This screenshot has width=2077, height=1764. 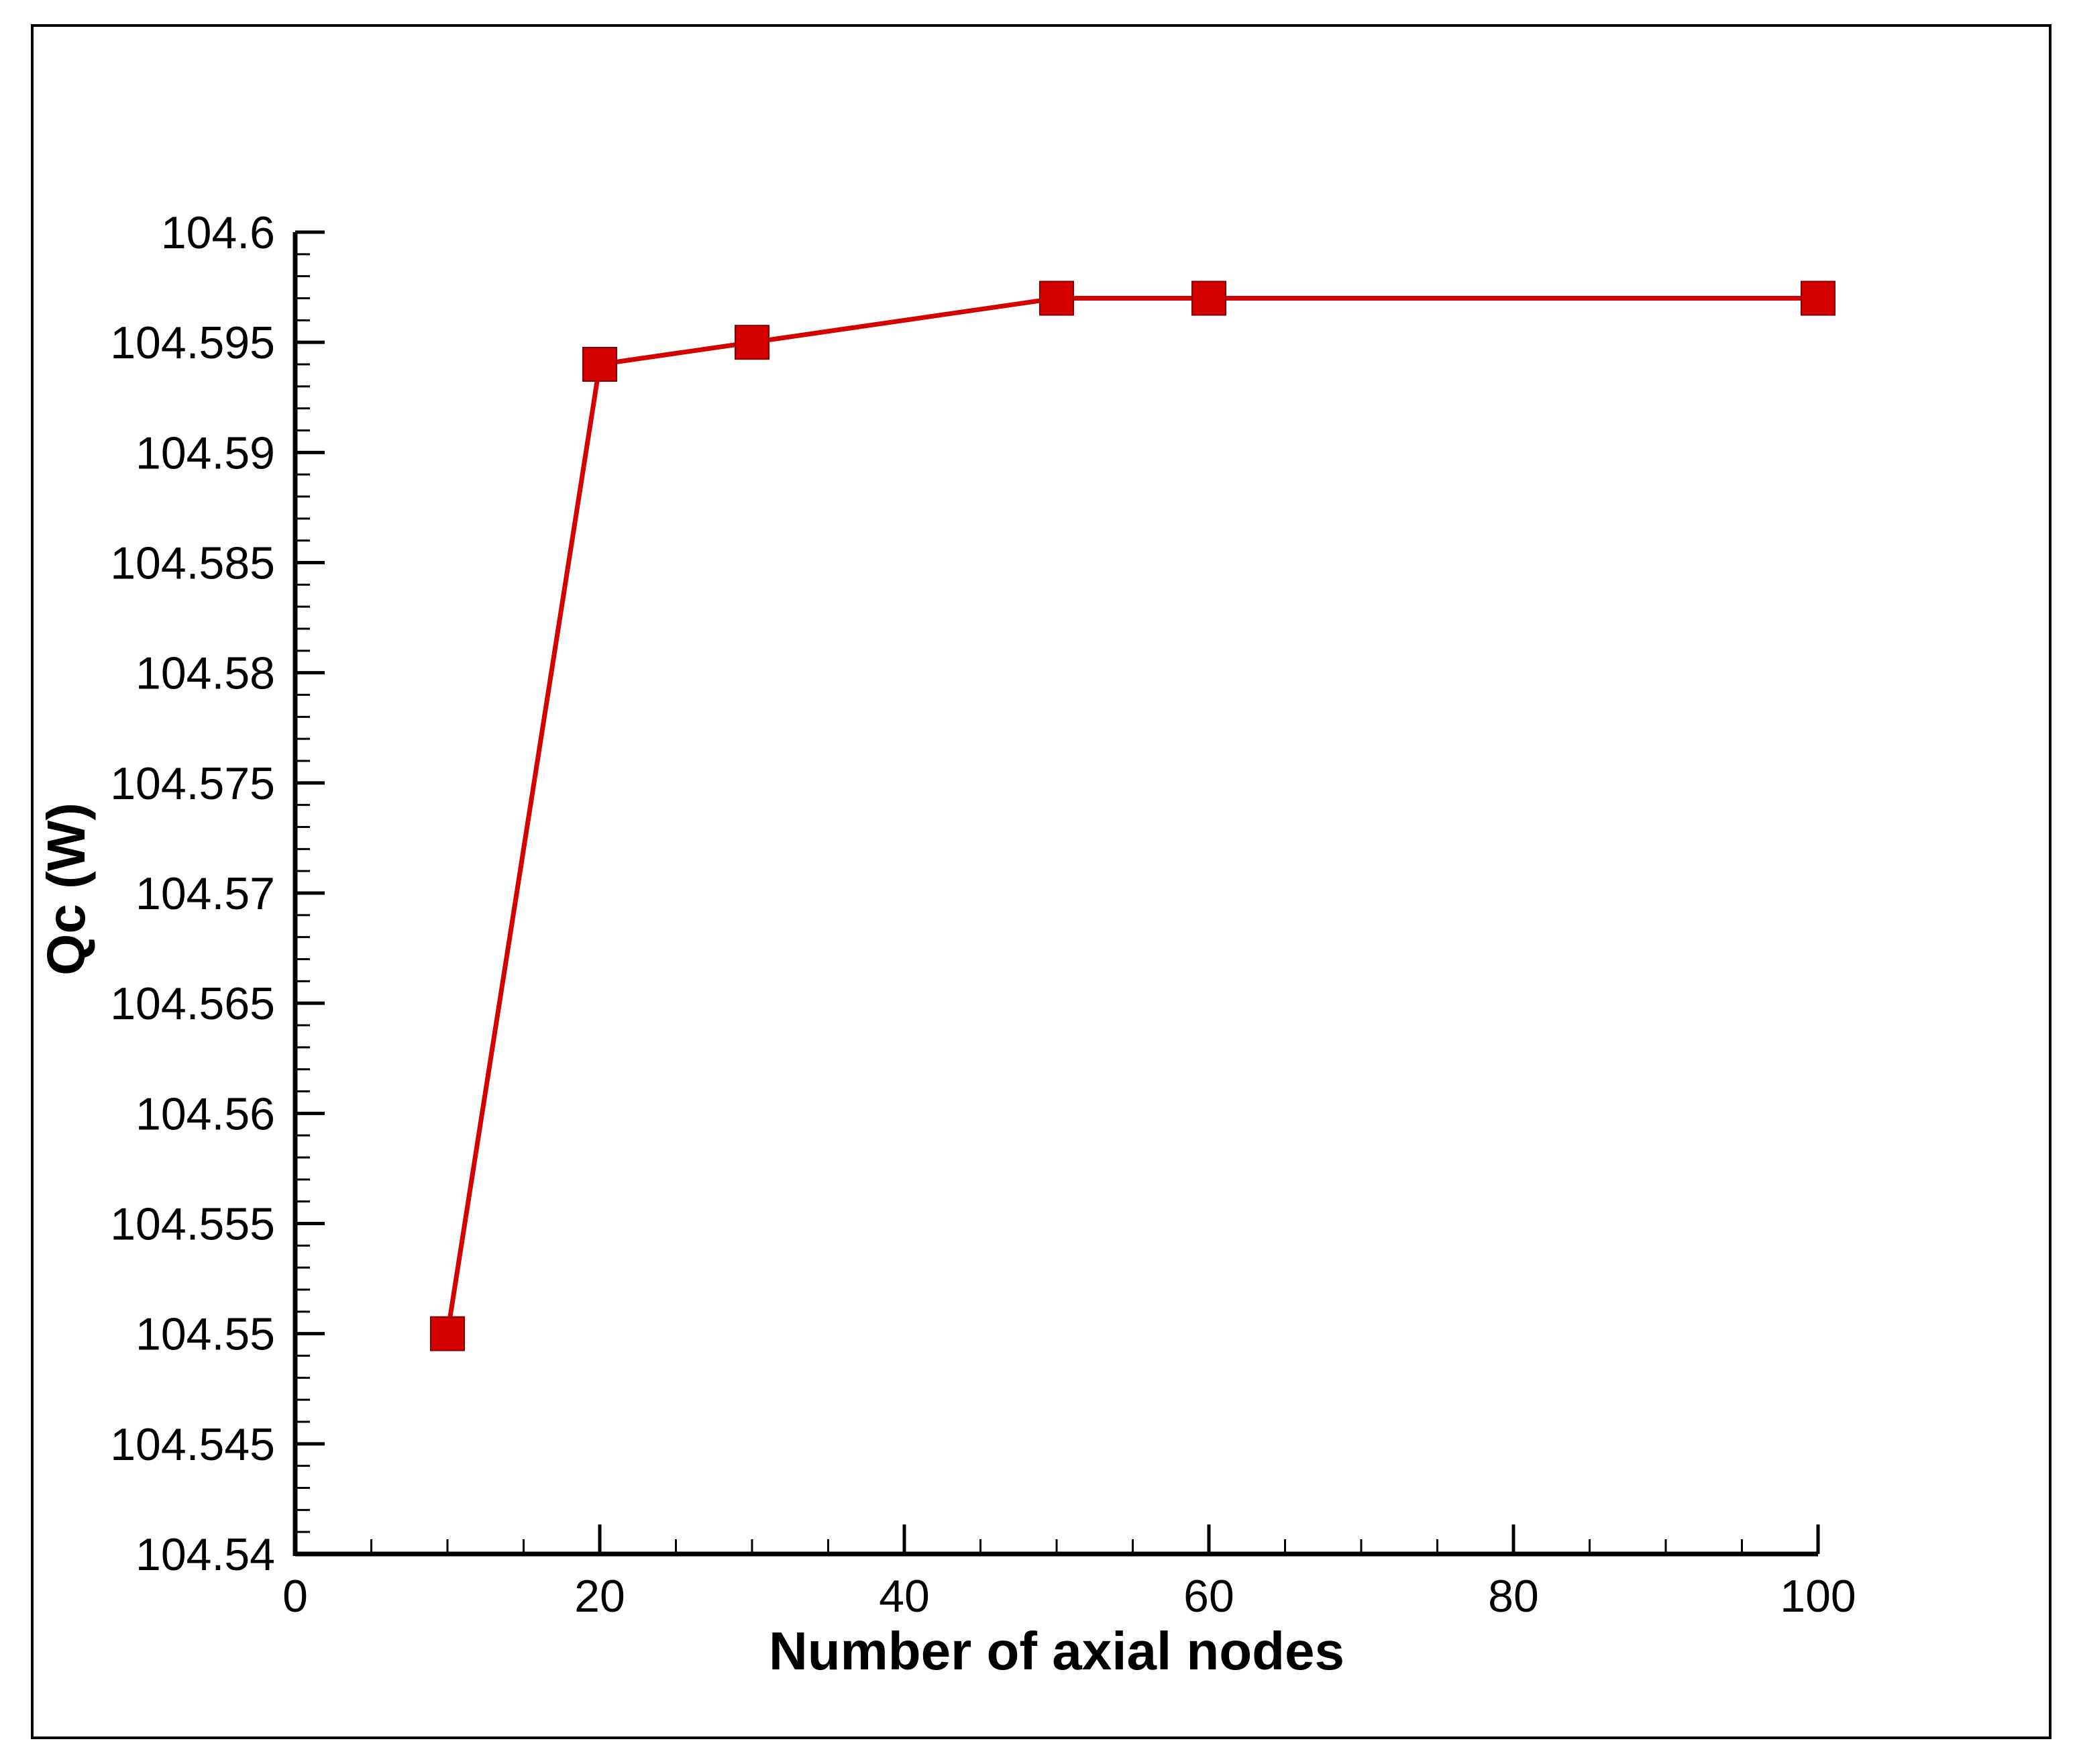 I want to click on y-tick-label: 104.59, so click(x=205, y=452).